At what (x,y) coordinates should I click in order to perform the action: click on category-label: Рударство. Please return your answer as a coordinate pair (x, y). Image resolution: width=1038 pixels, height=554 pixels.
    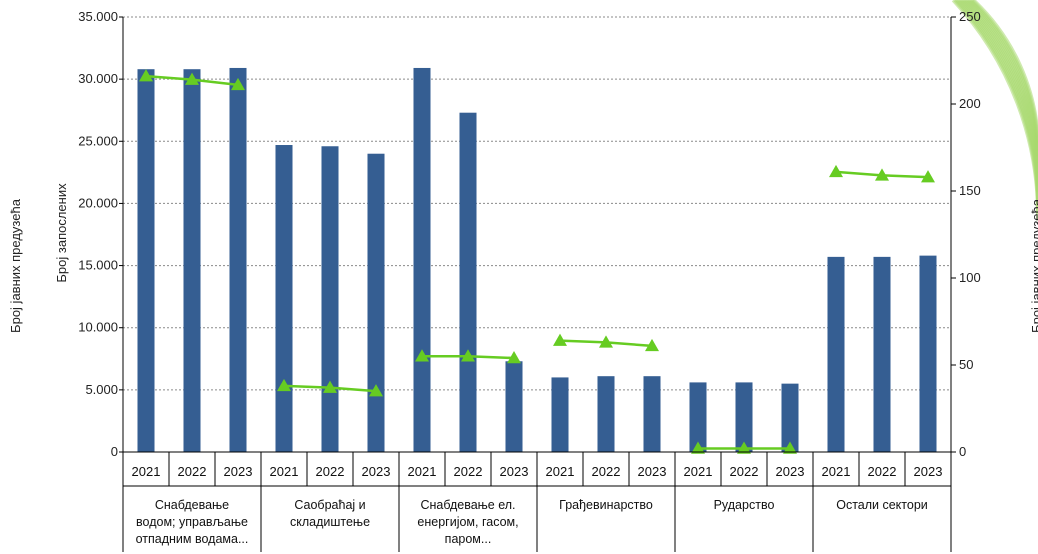
    Looking at the image, I should click on (744, 505).